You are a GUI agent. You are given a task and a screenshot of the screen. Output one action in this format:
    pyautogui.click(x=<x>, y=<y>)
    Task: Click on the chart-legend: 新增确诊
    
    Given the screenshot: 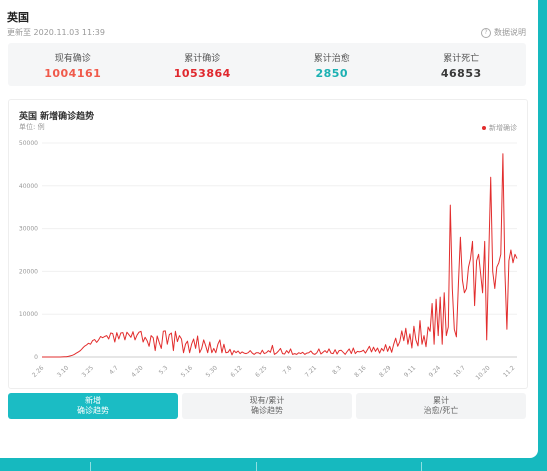 What is the action you would take?
    pyautogui.click(x=499, y=128)
    